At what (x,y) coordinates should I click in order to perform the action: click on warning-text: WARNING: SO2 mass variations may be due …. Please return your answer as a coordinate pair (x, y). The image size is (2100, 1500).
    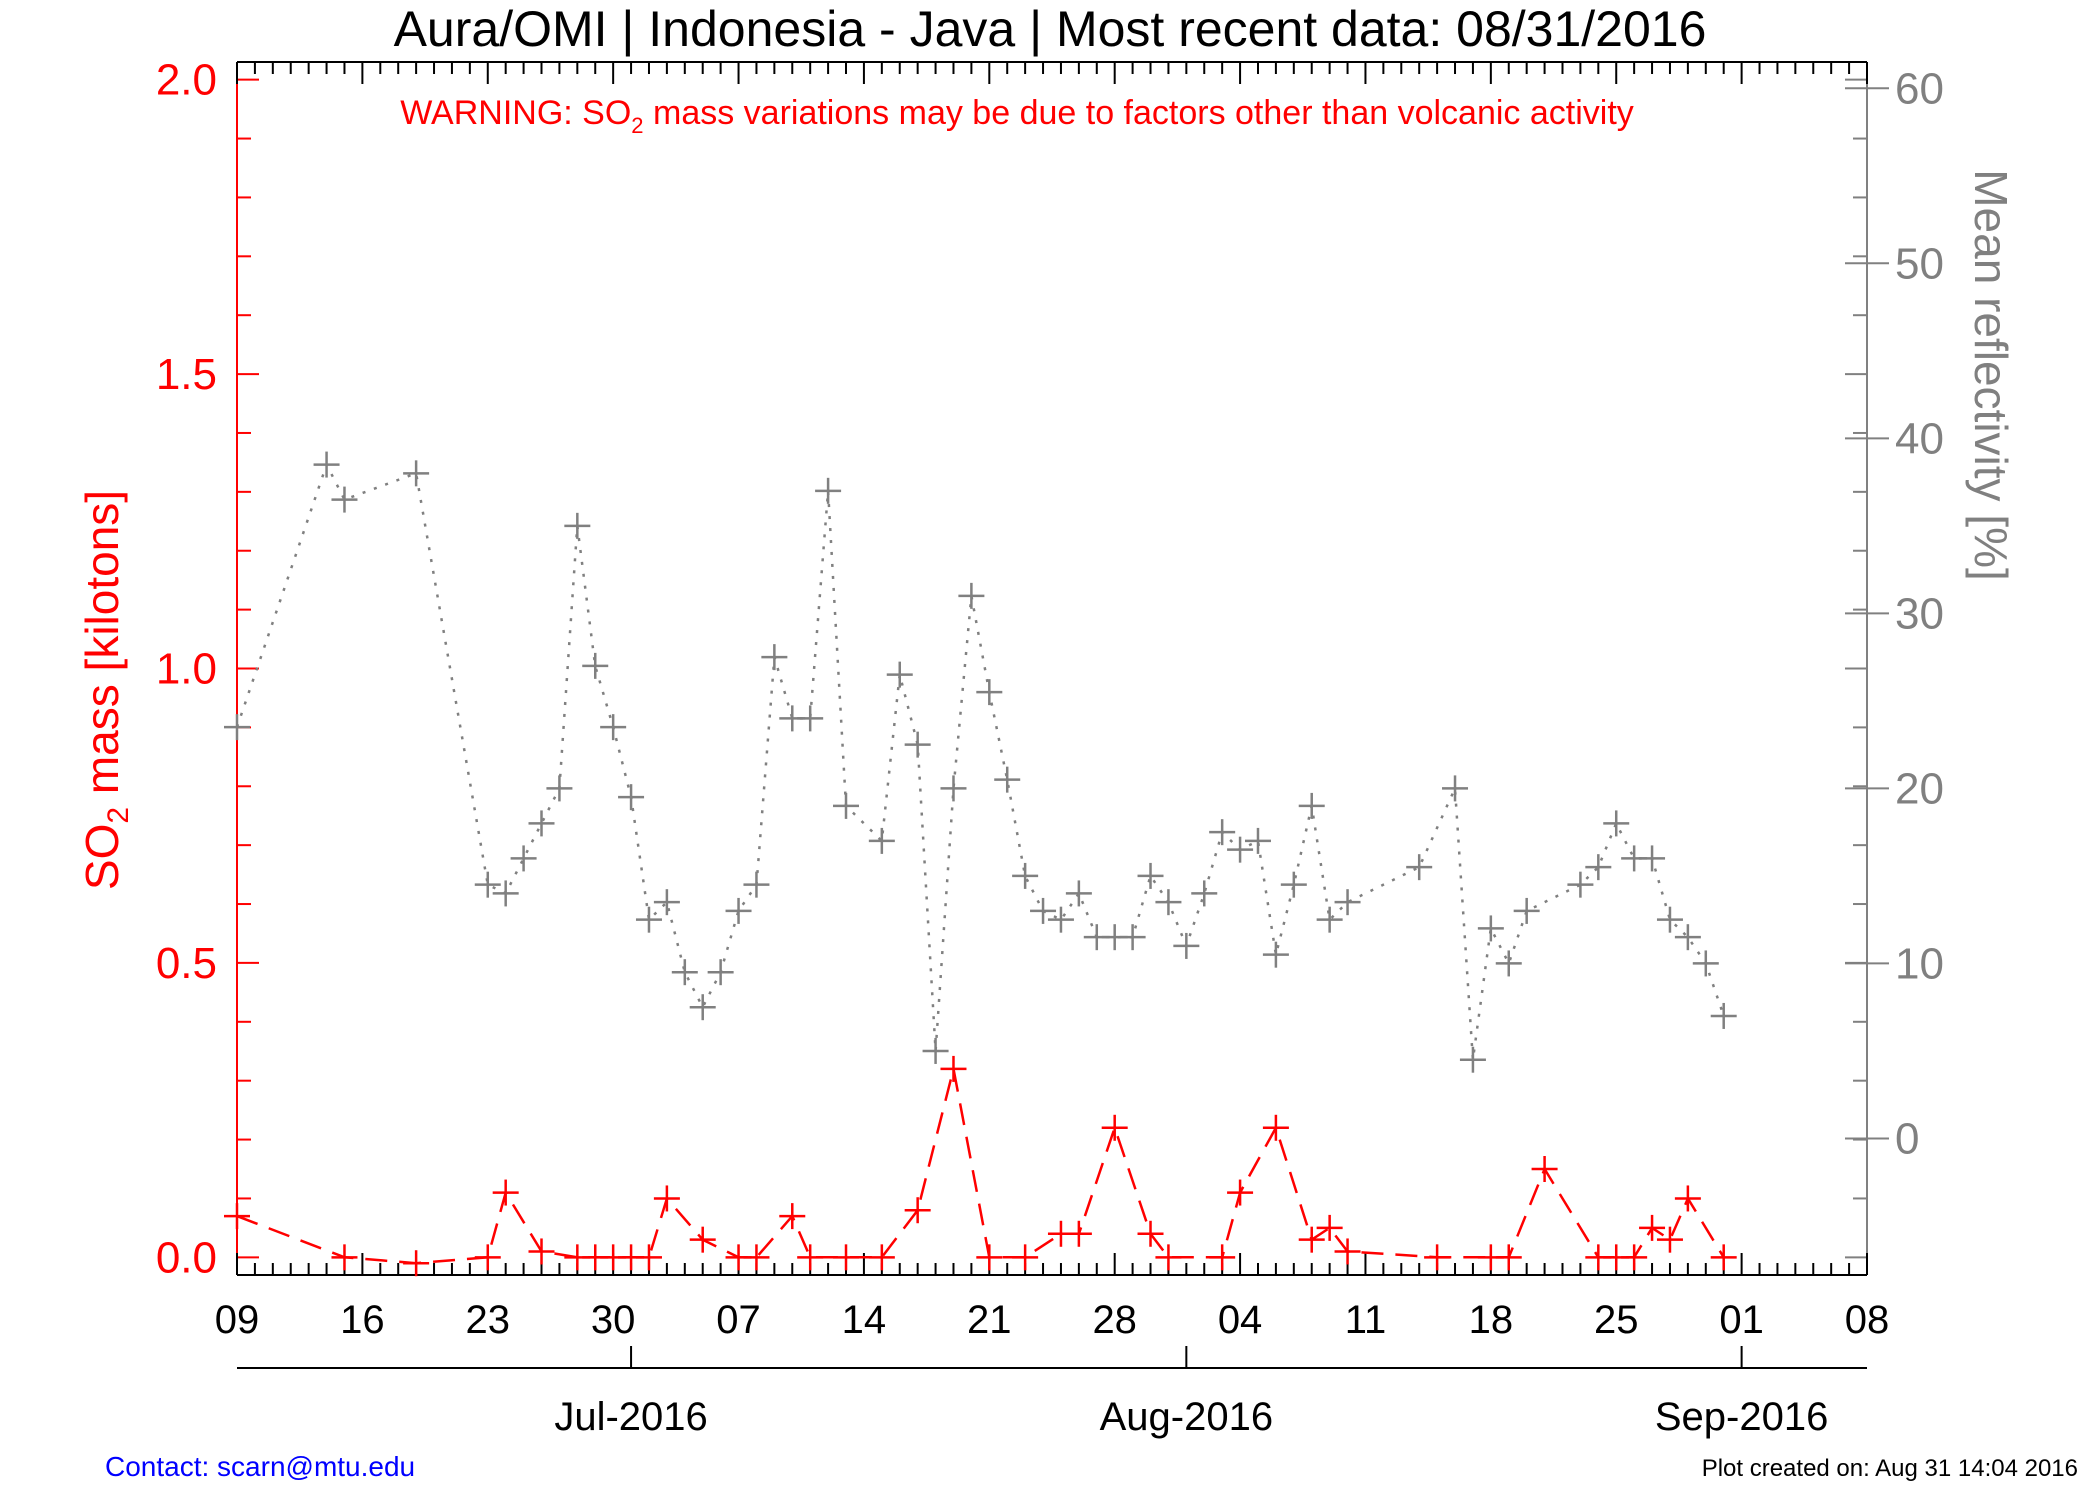
    Looking at the image, I should click on (1017, 116).